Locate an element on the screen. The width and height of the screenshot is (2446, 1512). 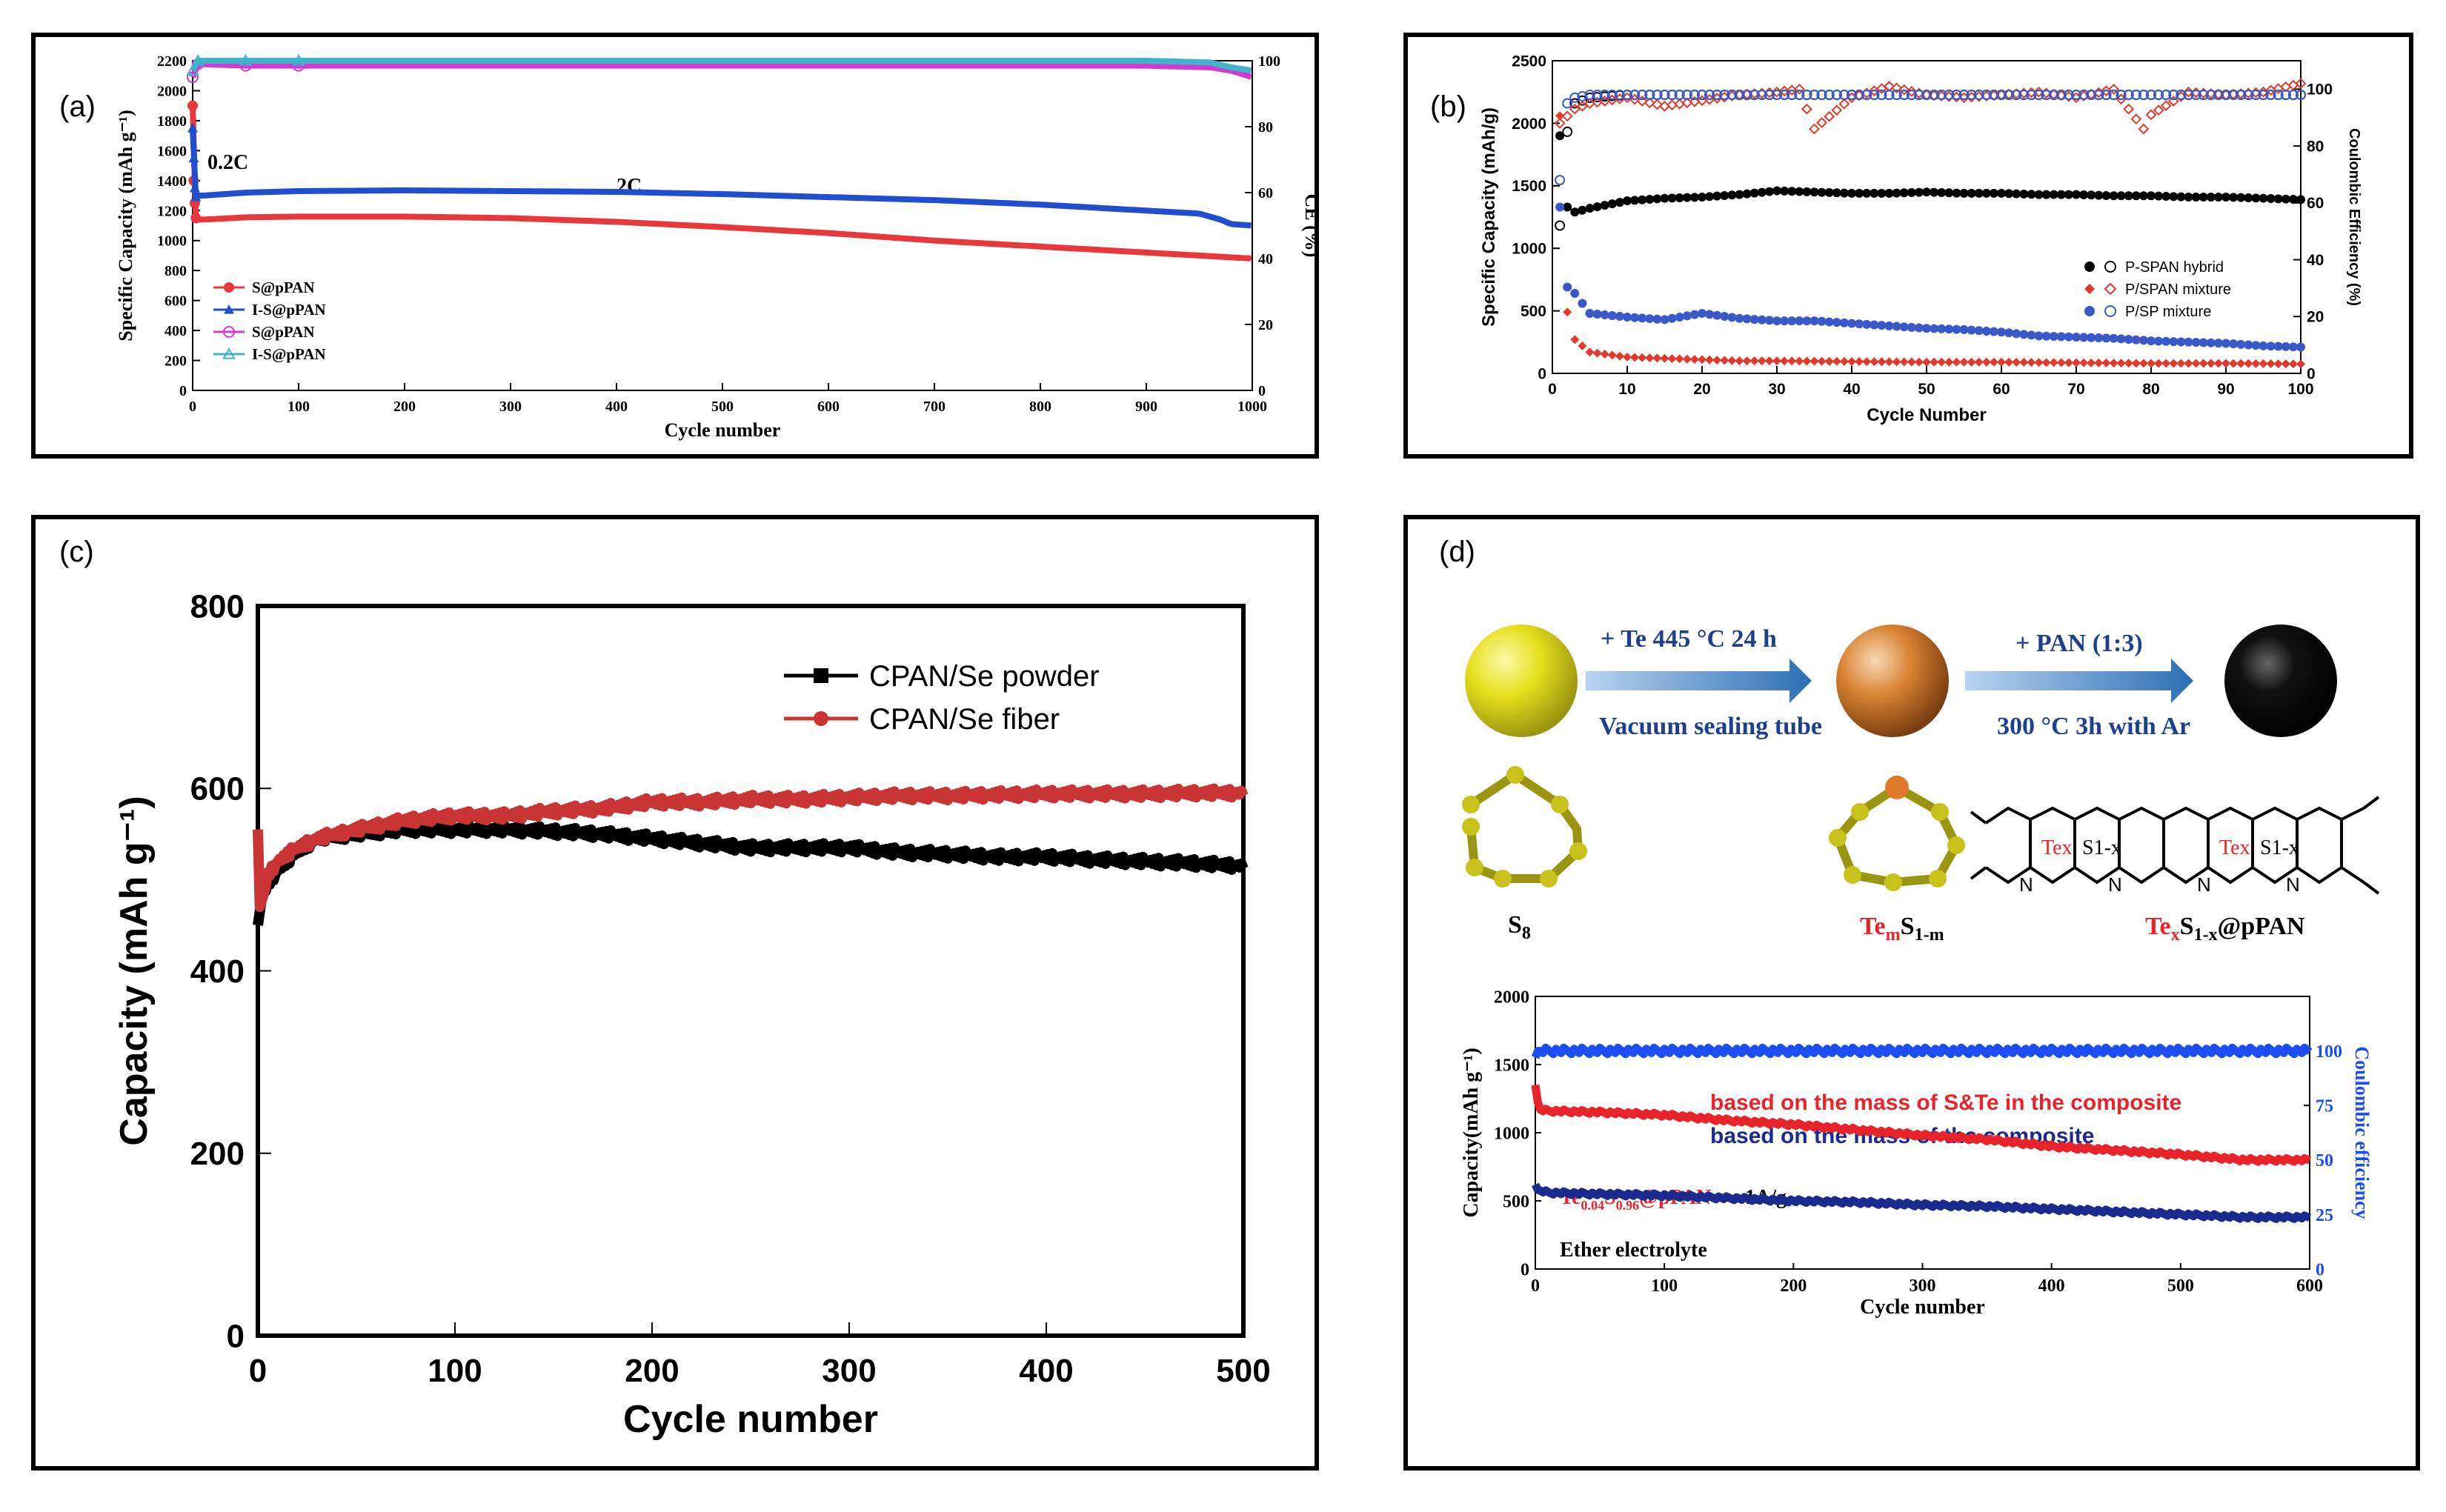
struct-n-1: N is located at coordinates (2026, 884).